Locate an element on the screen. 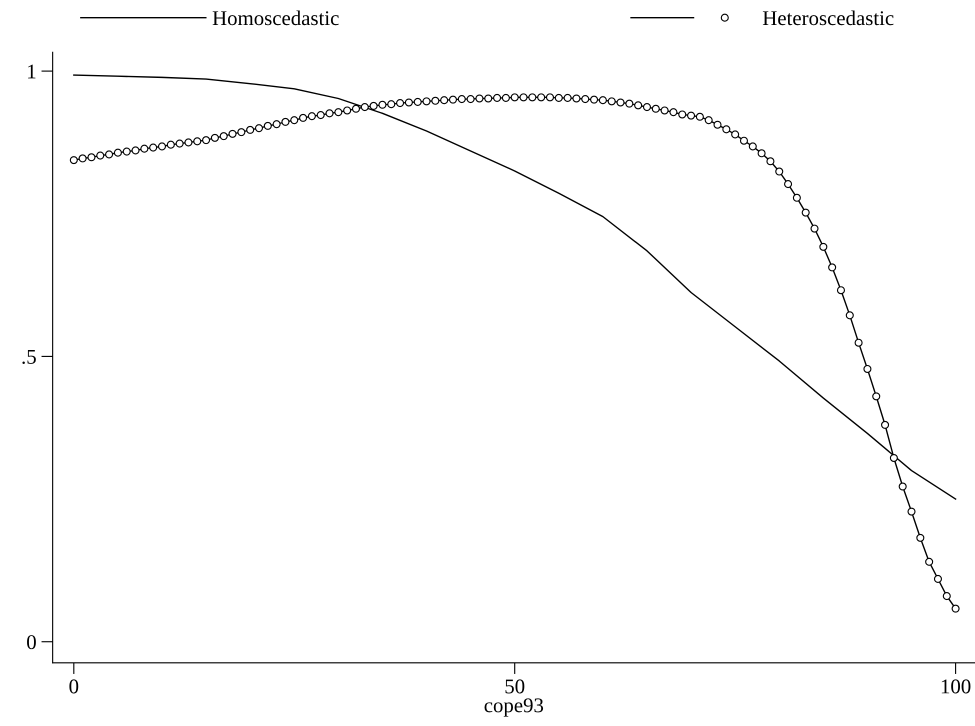  y-tick-label: 0 is located at coordinates (31, 642).